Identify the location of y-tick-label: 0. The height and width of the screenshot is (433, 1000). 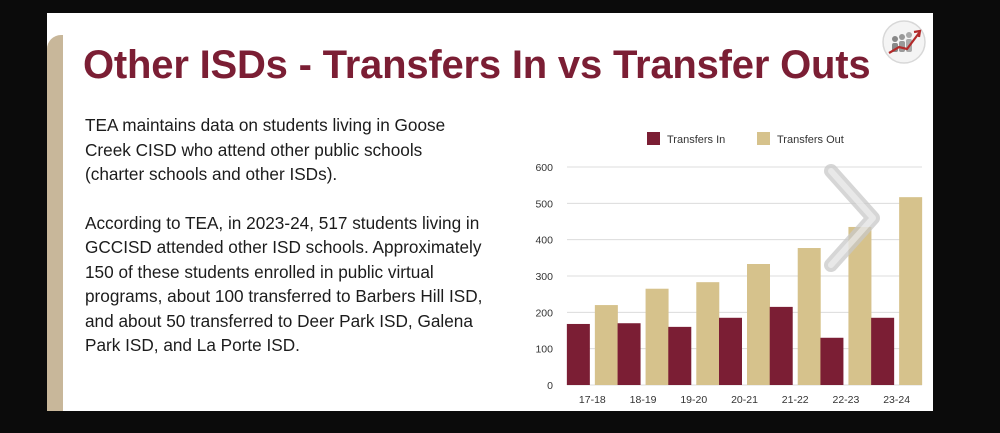
(550, 386).